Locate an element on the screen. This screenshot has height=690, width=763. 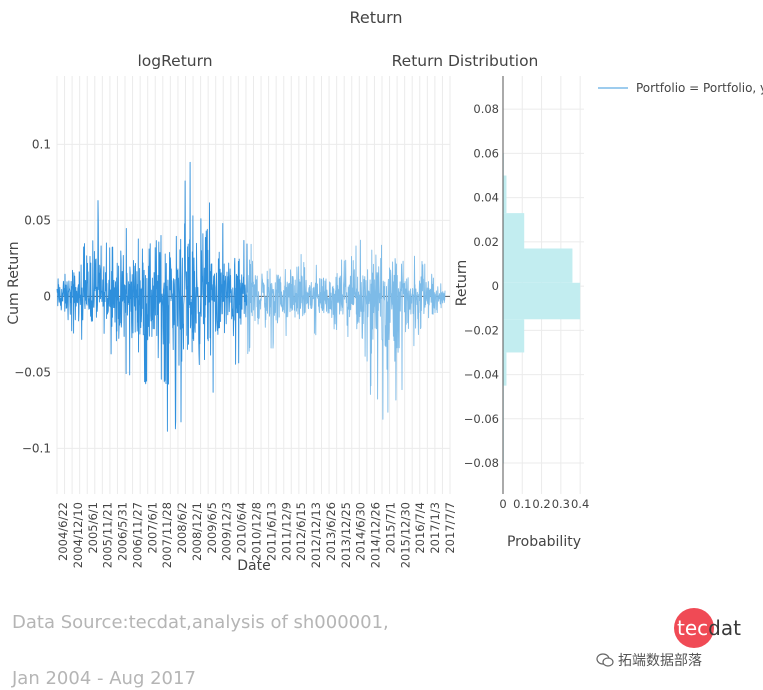
hist-x-tick-label: 0.2 is located at coordinates (541, 504).